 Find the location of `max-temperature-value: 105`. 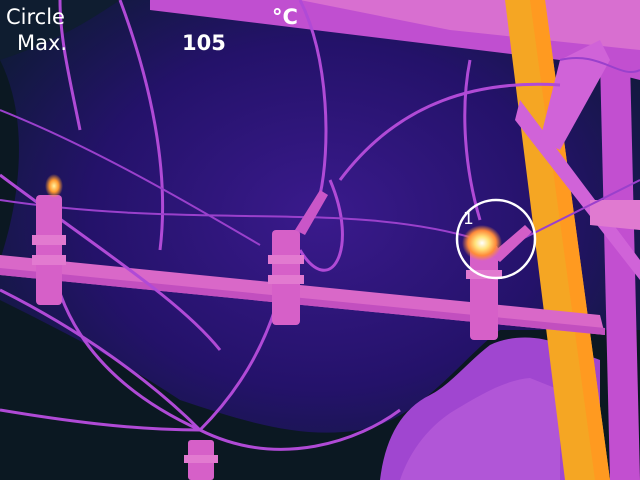

max-temperature-value: 105 is located at coordinates (204, 43).